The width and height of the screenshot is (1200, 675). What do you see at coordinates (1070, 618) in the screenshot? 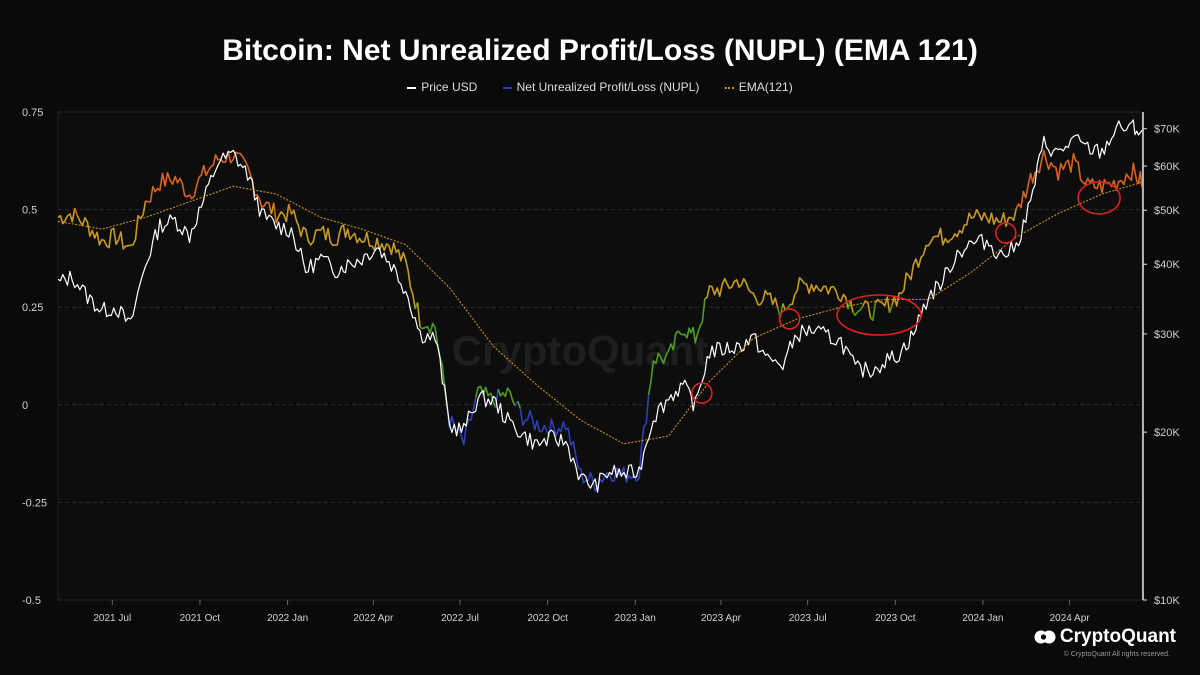
I see `x-tick-label: 2024 Apr` at bounding box center [1070, 618].